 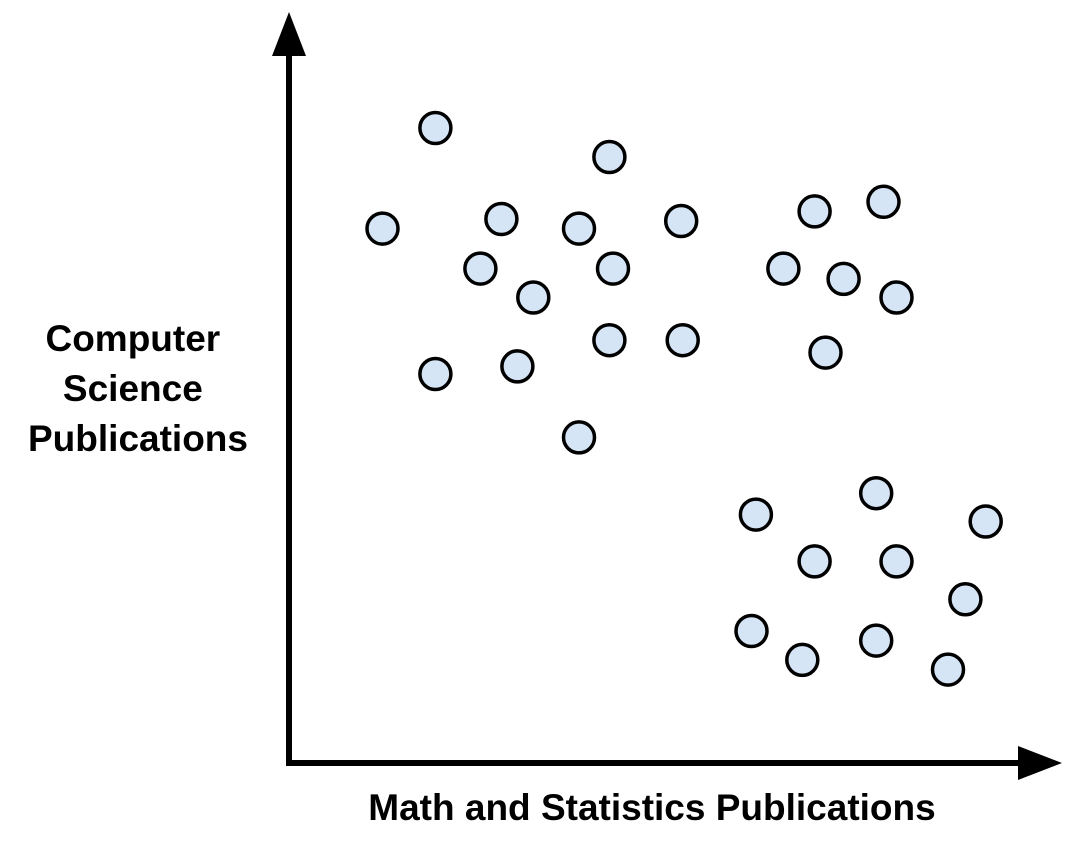 I want to click on y-axis-title: Computer Science Publications, so click(x=138, y=388).